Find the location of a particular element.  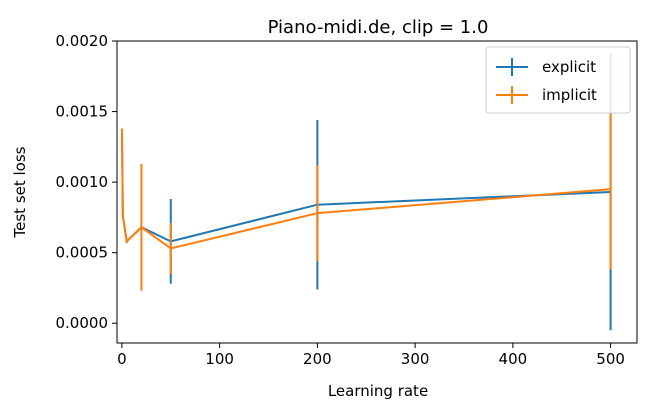

x-tick-label: 200 is located at coordinates (317, 359).